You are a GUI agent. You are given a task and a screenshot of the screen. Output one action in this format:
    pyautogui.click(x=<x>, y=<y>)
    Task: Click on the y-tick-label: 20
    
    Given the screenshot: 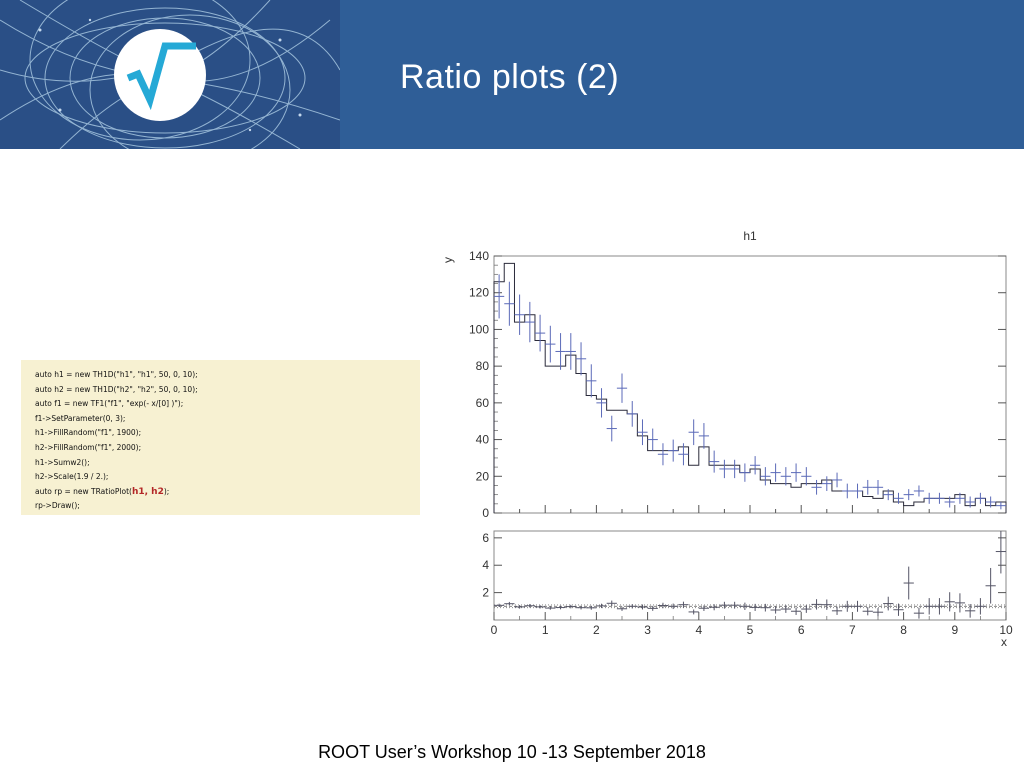 What is the action you would take?
    pyautogui.click(x=483, y=476)
    